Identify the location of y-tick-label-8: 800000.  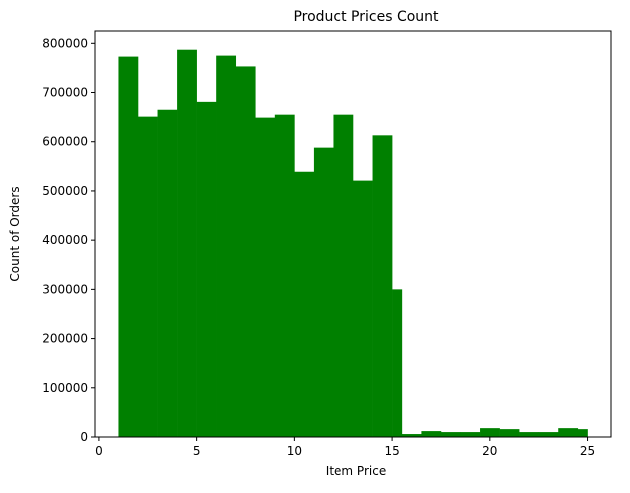
(65, 43).